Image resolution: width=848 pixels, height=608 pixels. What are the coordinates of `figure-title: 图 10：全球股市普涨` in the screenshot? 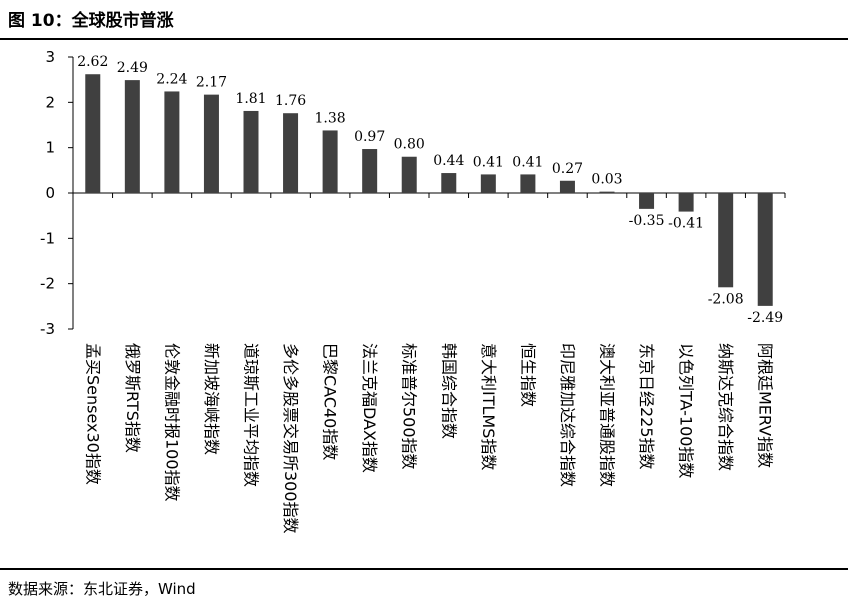 It's located at (91, 21).